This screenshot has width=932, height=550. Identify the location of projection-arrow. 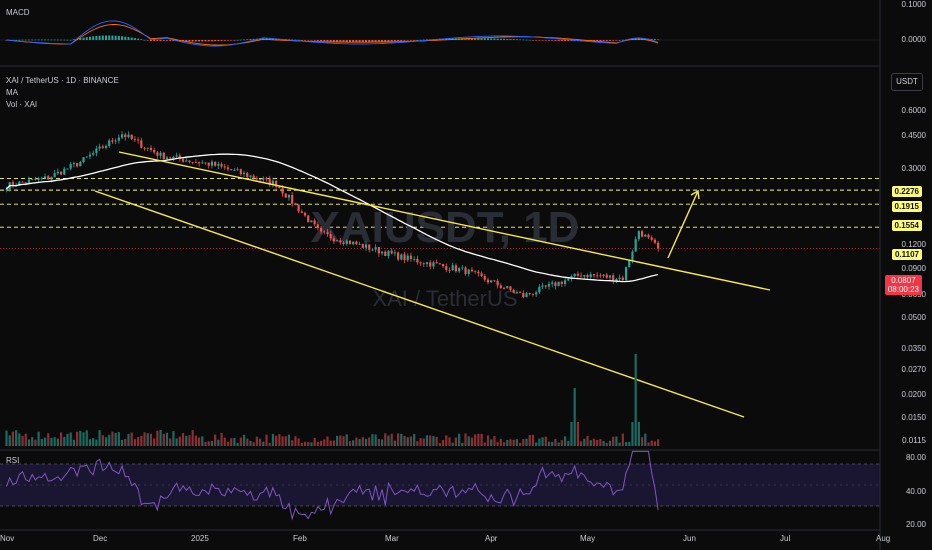
(683, 224).